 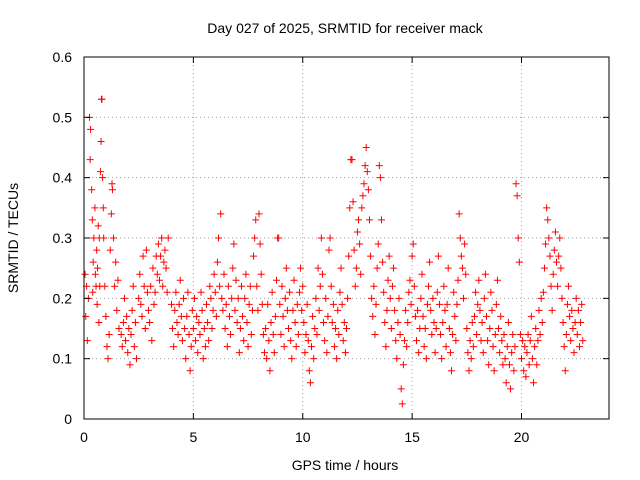 I want to click on y-tick-label: 0.4, so click(x=63, y=178).